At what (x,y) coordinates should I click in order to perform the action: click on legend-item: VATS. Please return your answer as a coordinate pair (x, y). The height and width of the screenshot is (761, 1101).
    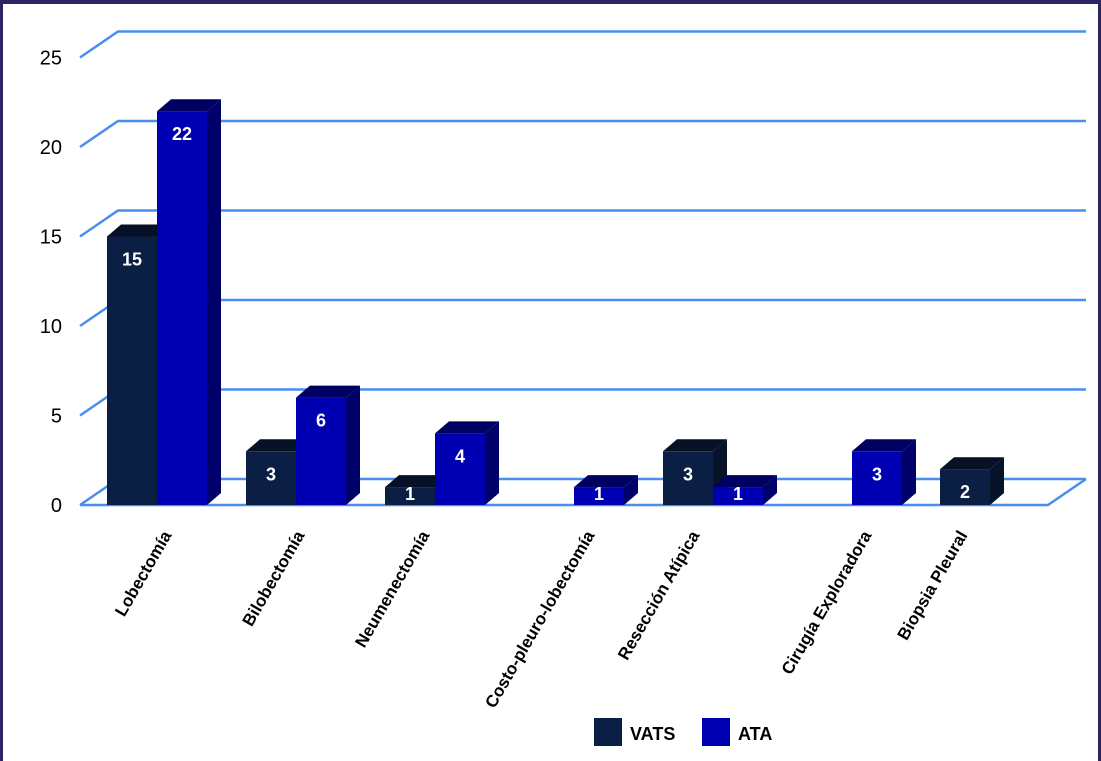
    Looking at the image, I should click on (634, 732).